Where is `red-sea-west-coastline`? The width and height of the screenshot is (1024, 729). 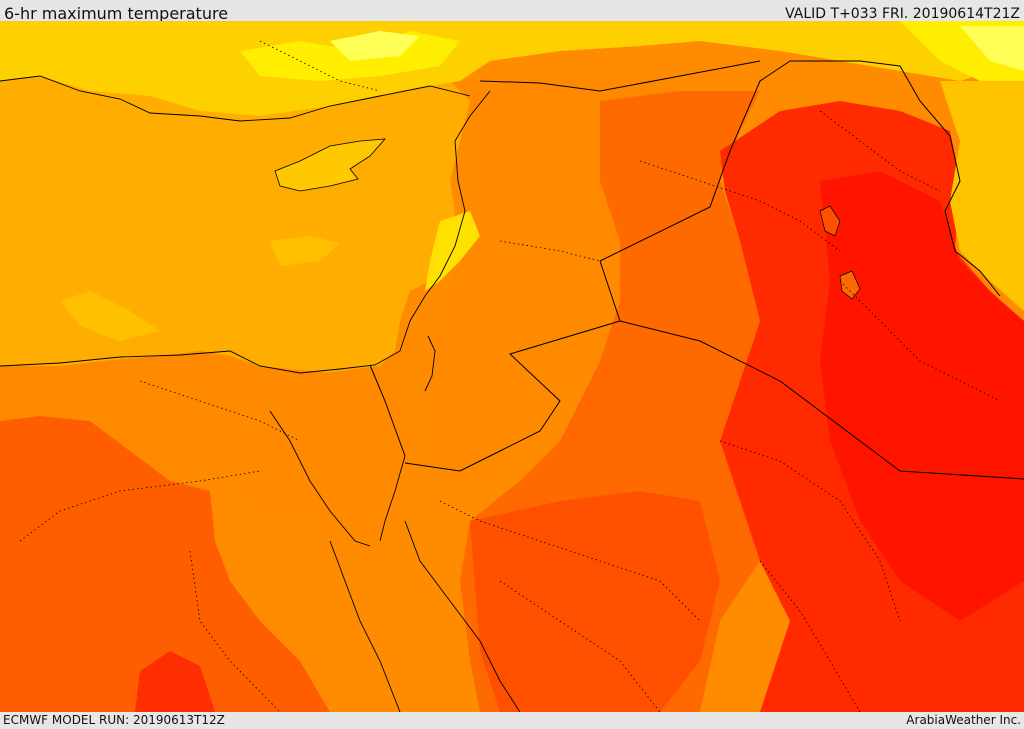
red-sea-west-coastline is located at coordinates (365, 626).